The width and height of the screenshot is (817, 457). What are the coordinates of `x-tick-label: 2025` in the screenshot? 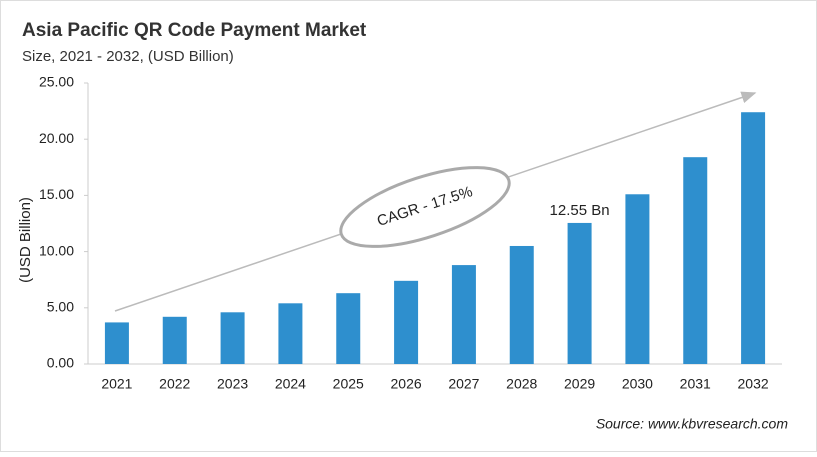 It's located at (348, 384).